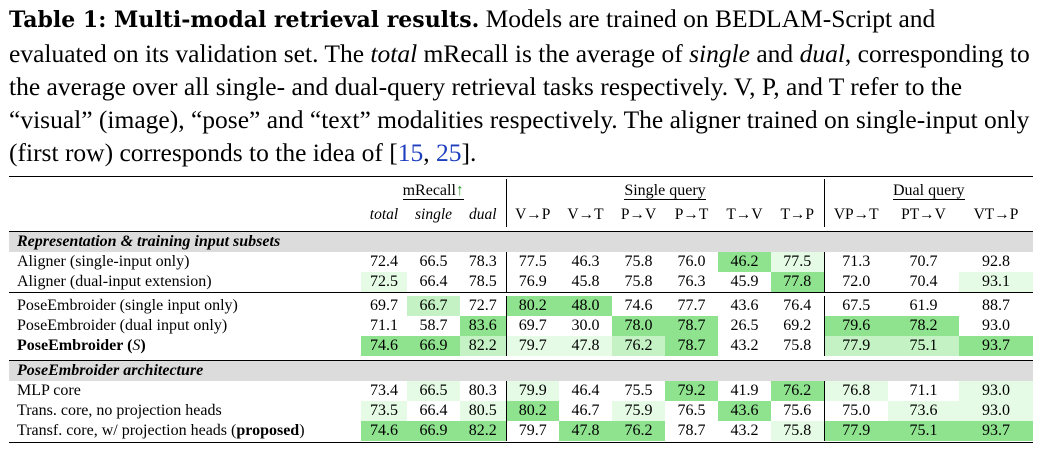 The height and width of the screenshot is (470, 1042). Describe the element at coordinates (482, 261) in the screenshot. I see `table-cell: 78.3` at that location.